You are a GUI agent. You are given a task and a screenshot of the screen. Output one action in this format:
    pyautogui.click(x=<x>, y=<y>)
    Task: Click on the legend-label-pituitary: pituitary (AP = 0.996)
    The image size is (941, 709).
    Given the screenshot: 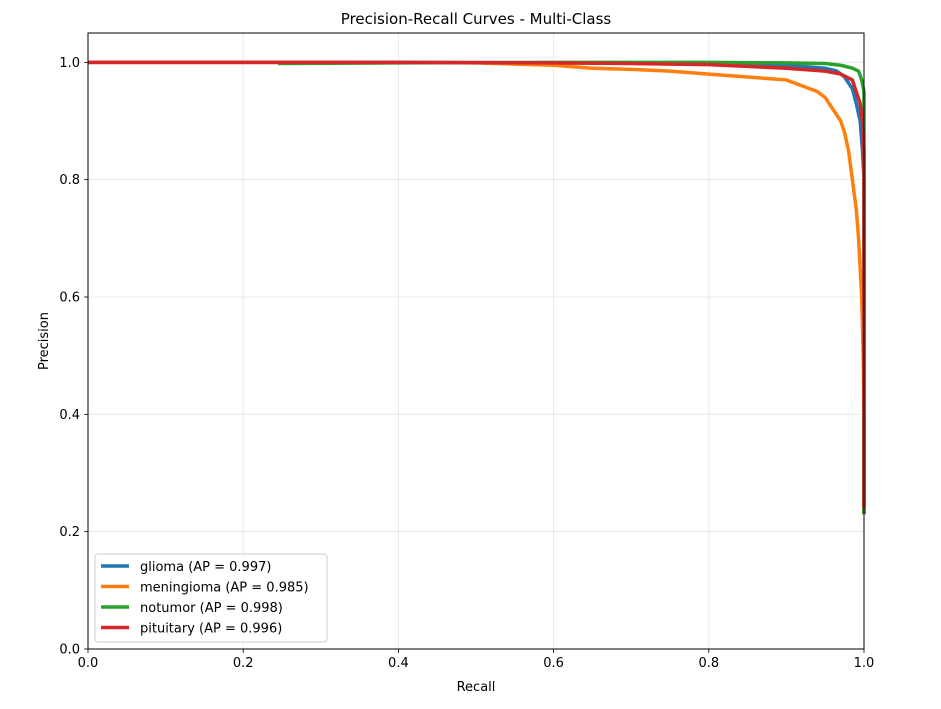 What is the action you would take?
    pyautogui.click(x=211, y=629)
    